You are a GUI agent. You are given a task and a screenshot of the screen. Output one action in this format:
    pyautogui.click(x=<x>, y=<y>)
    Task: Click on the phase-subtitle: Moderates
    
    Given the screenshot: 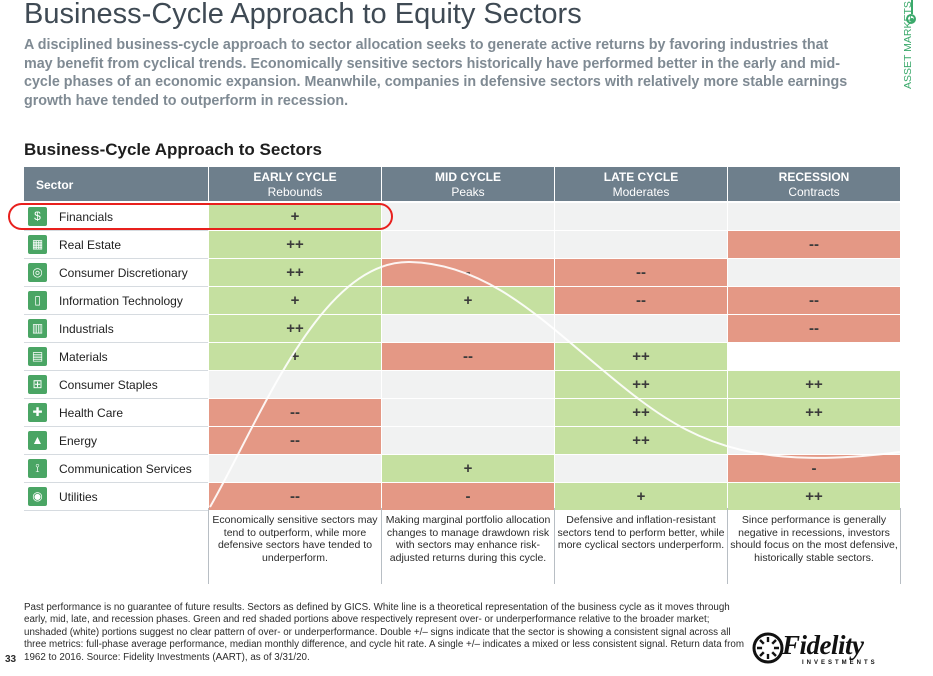 What is the action you would take?
    pyautogui.click(x=641, y=192)
    